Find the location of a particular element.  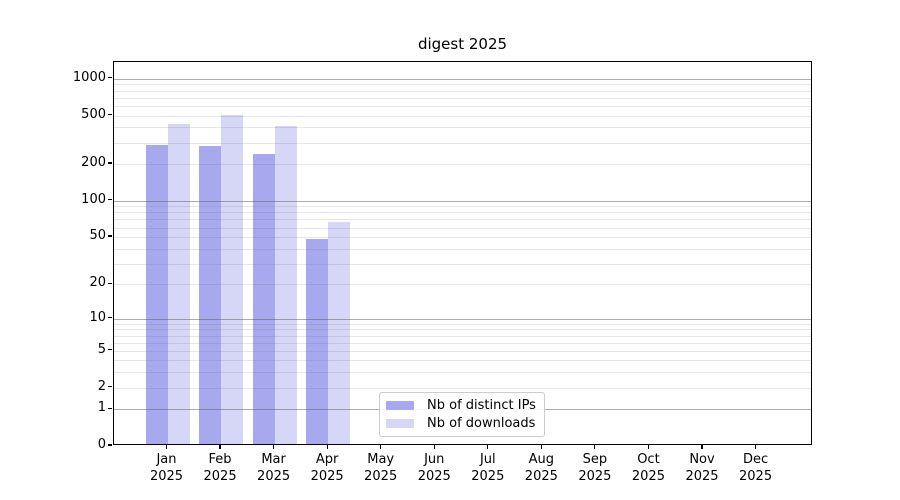

x-tick-label-line: Oct is located at coordinates (648, 459).